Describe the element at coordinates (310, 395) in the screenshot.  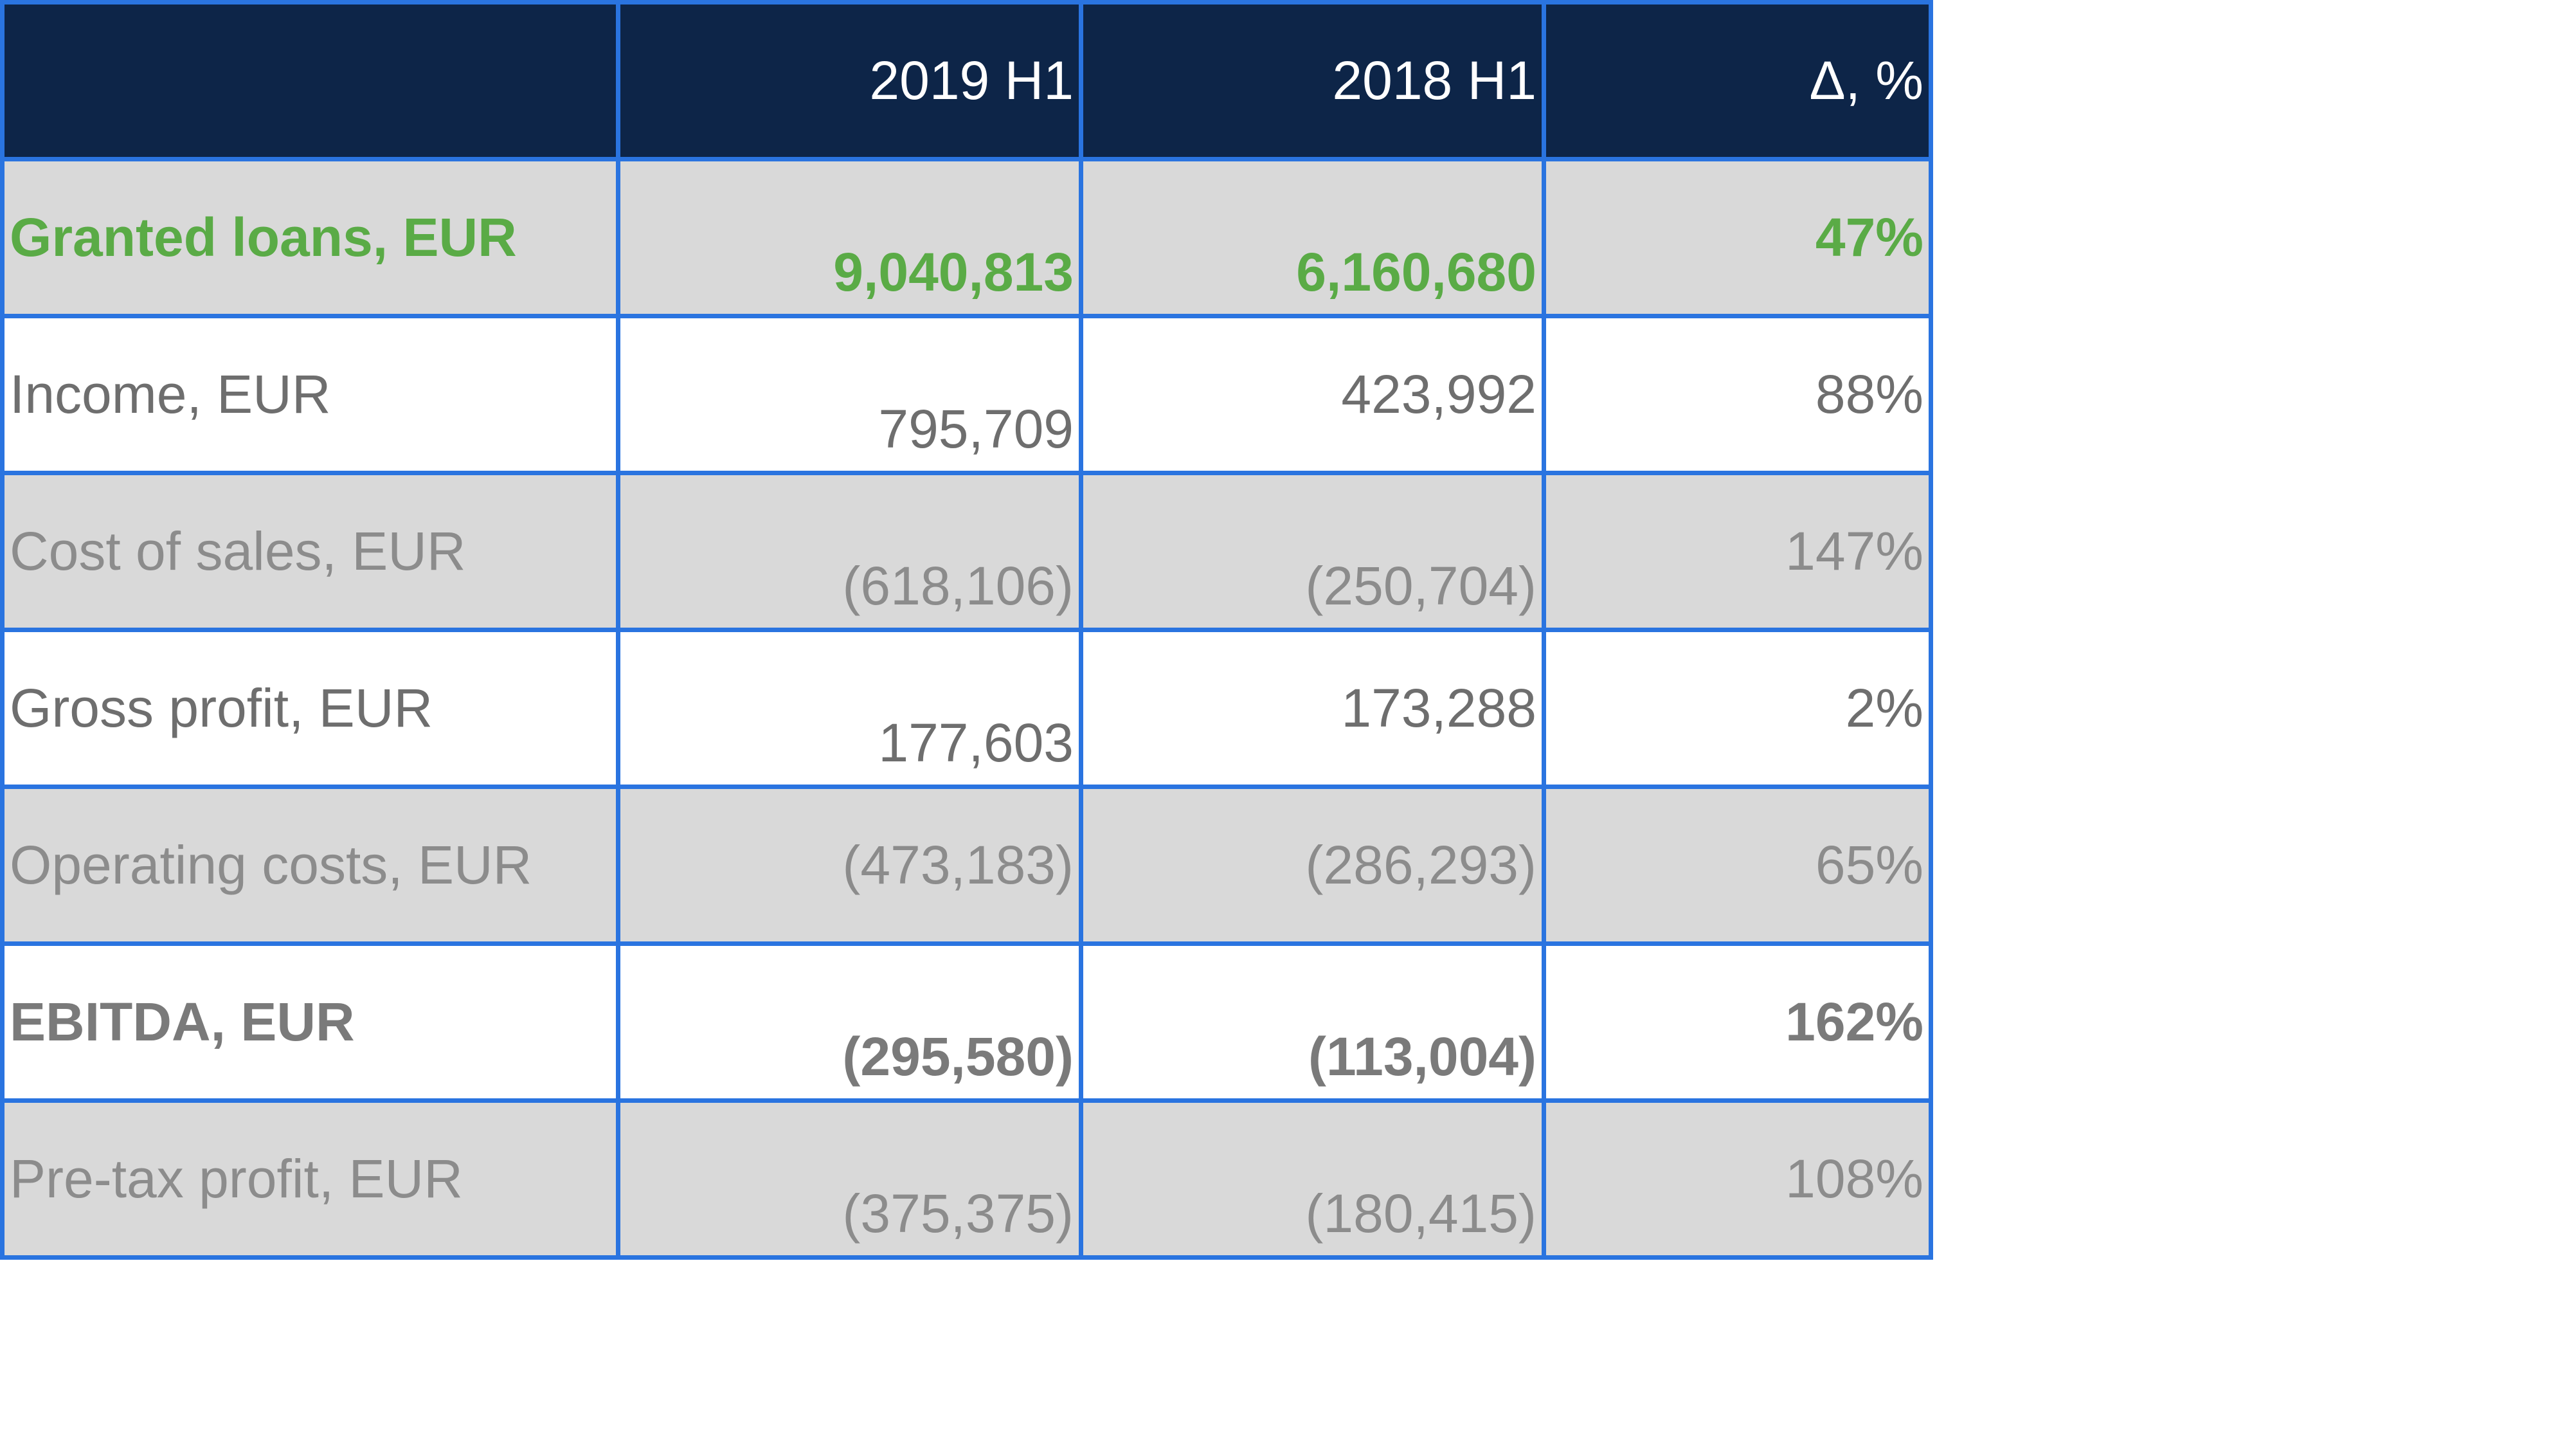
I see `row-label: Income, EUR` at that location.